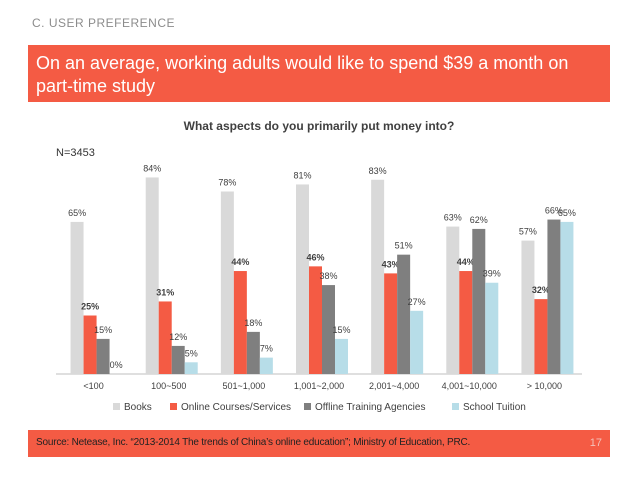  I want to click on x-tick-label: <100, so click(93, 386).